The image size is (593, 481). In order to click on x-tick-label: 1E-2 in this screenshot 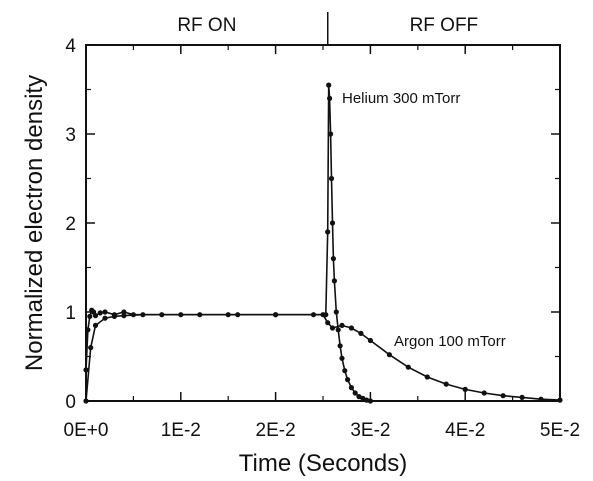, I will do `click(181, 430)`.